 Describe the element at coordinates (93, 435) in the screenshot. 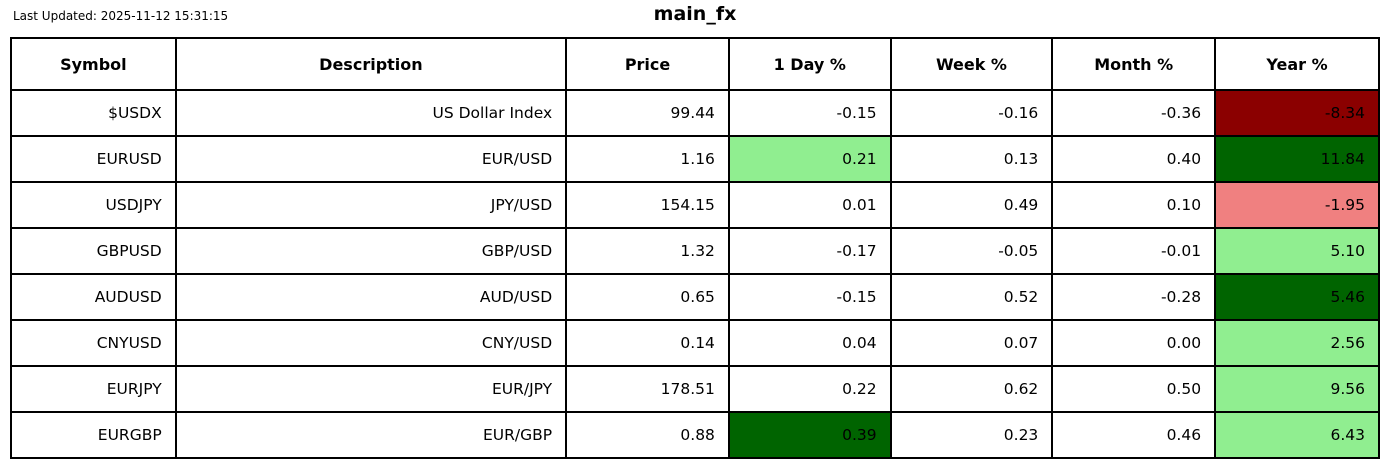

I see `symbol-cell: EURGBP` at that location.